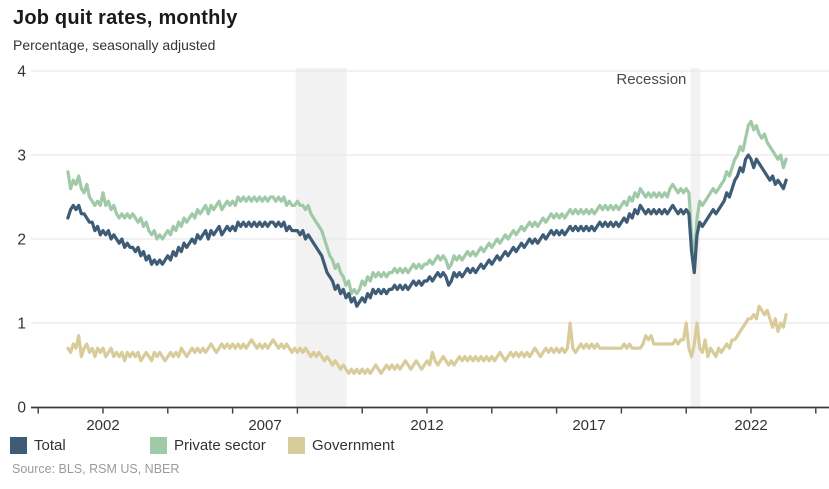 This screenshot has height=489, width=829. I want to click on legend-label-private-sector: Private sector, so click(220, 445).